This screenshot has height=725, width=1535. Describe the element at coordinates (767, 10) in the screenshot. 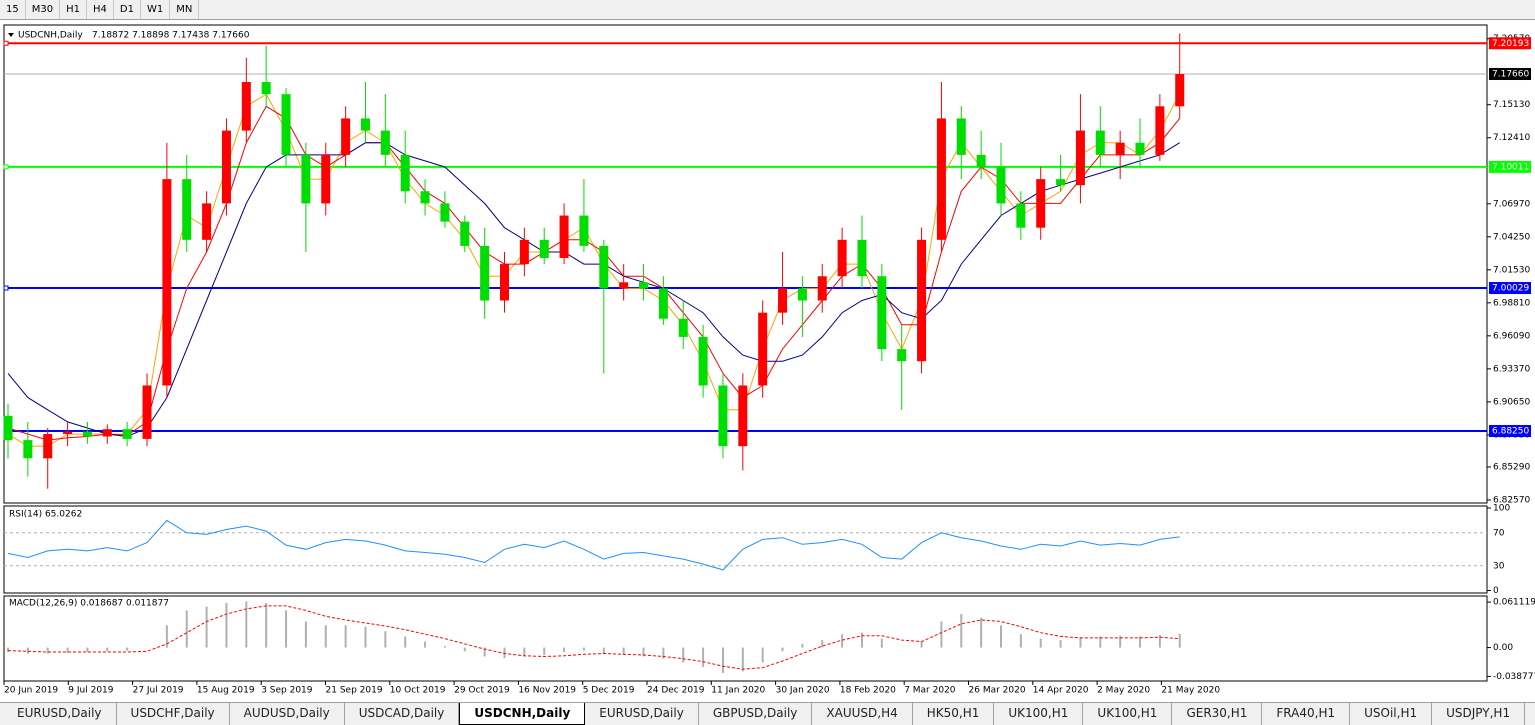

I see `timeframe-toolbar: 15 M30 H1 H4 D1 W1 MN` at that location.